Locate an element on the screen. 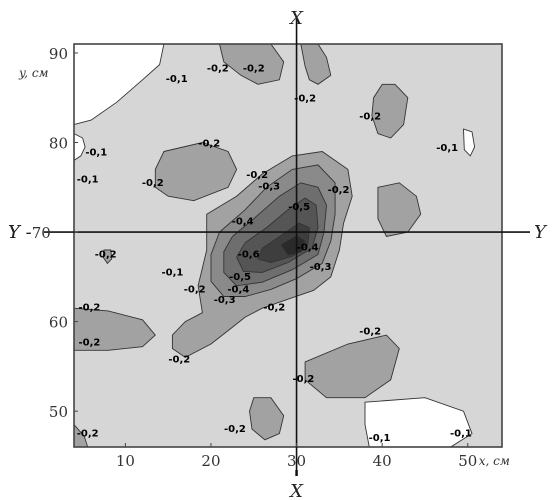 This screenshot has width=553, height=500. contour-label-27: -0,2 is located at coordinates (89, 342).